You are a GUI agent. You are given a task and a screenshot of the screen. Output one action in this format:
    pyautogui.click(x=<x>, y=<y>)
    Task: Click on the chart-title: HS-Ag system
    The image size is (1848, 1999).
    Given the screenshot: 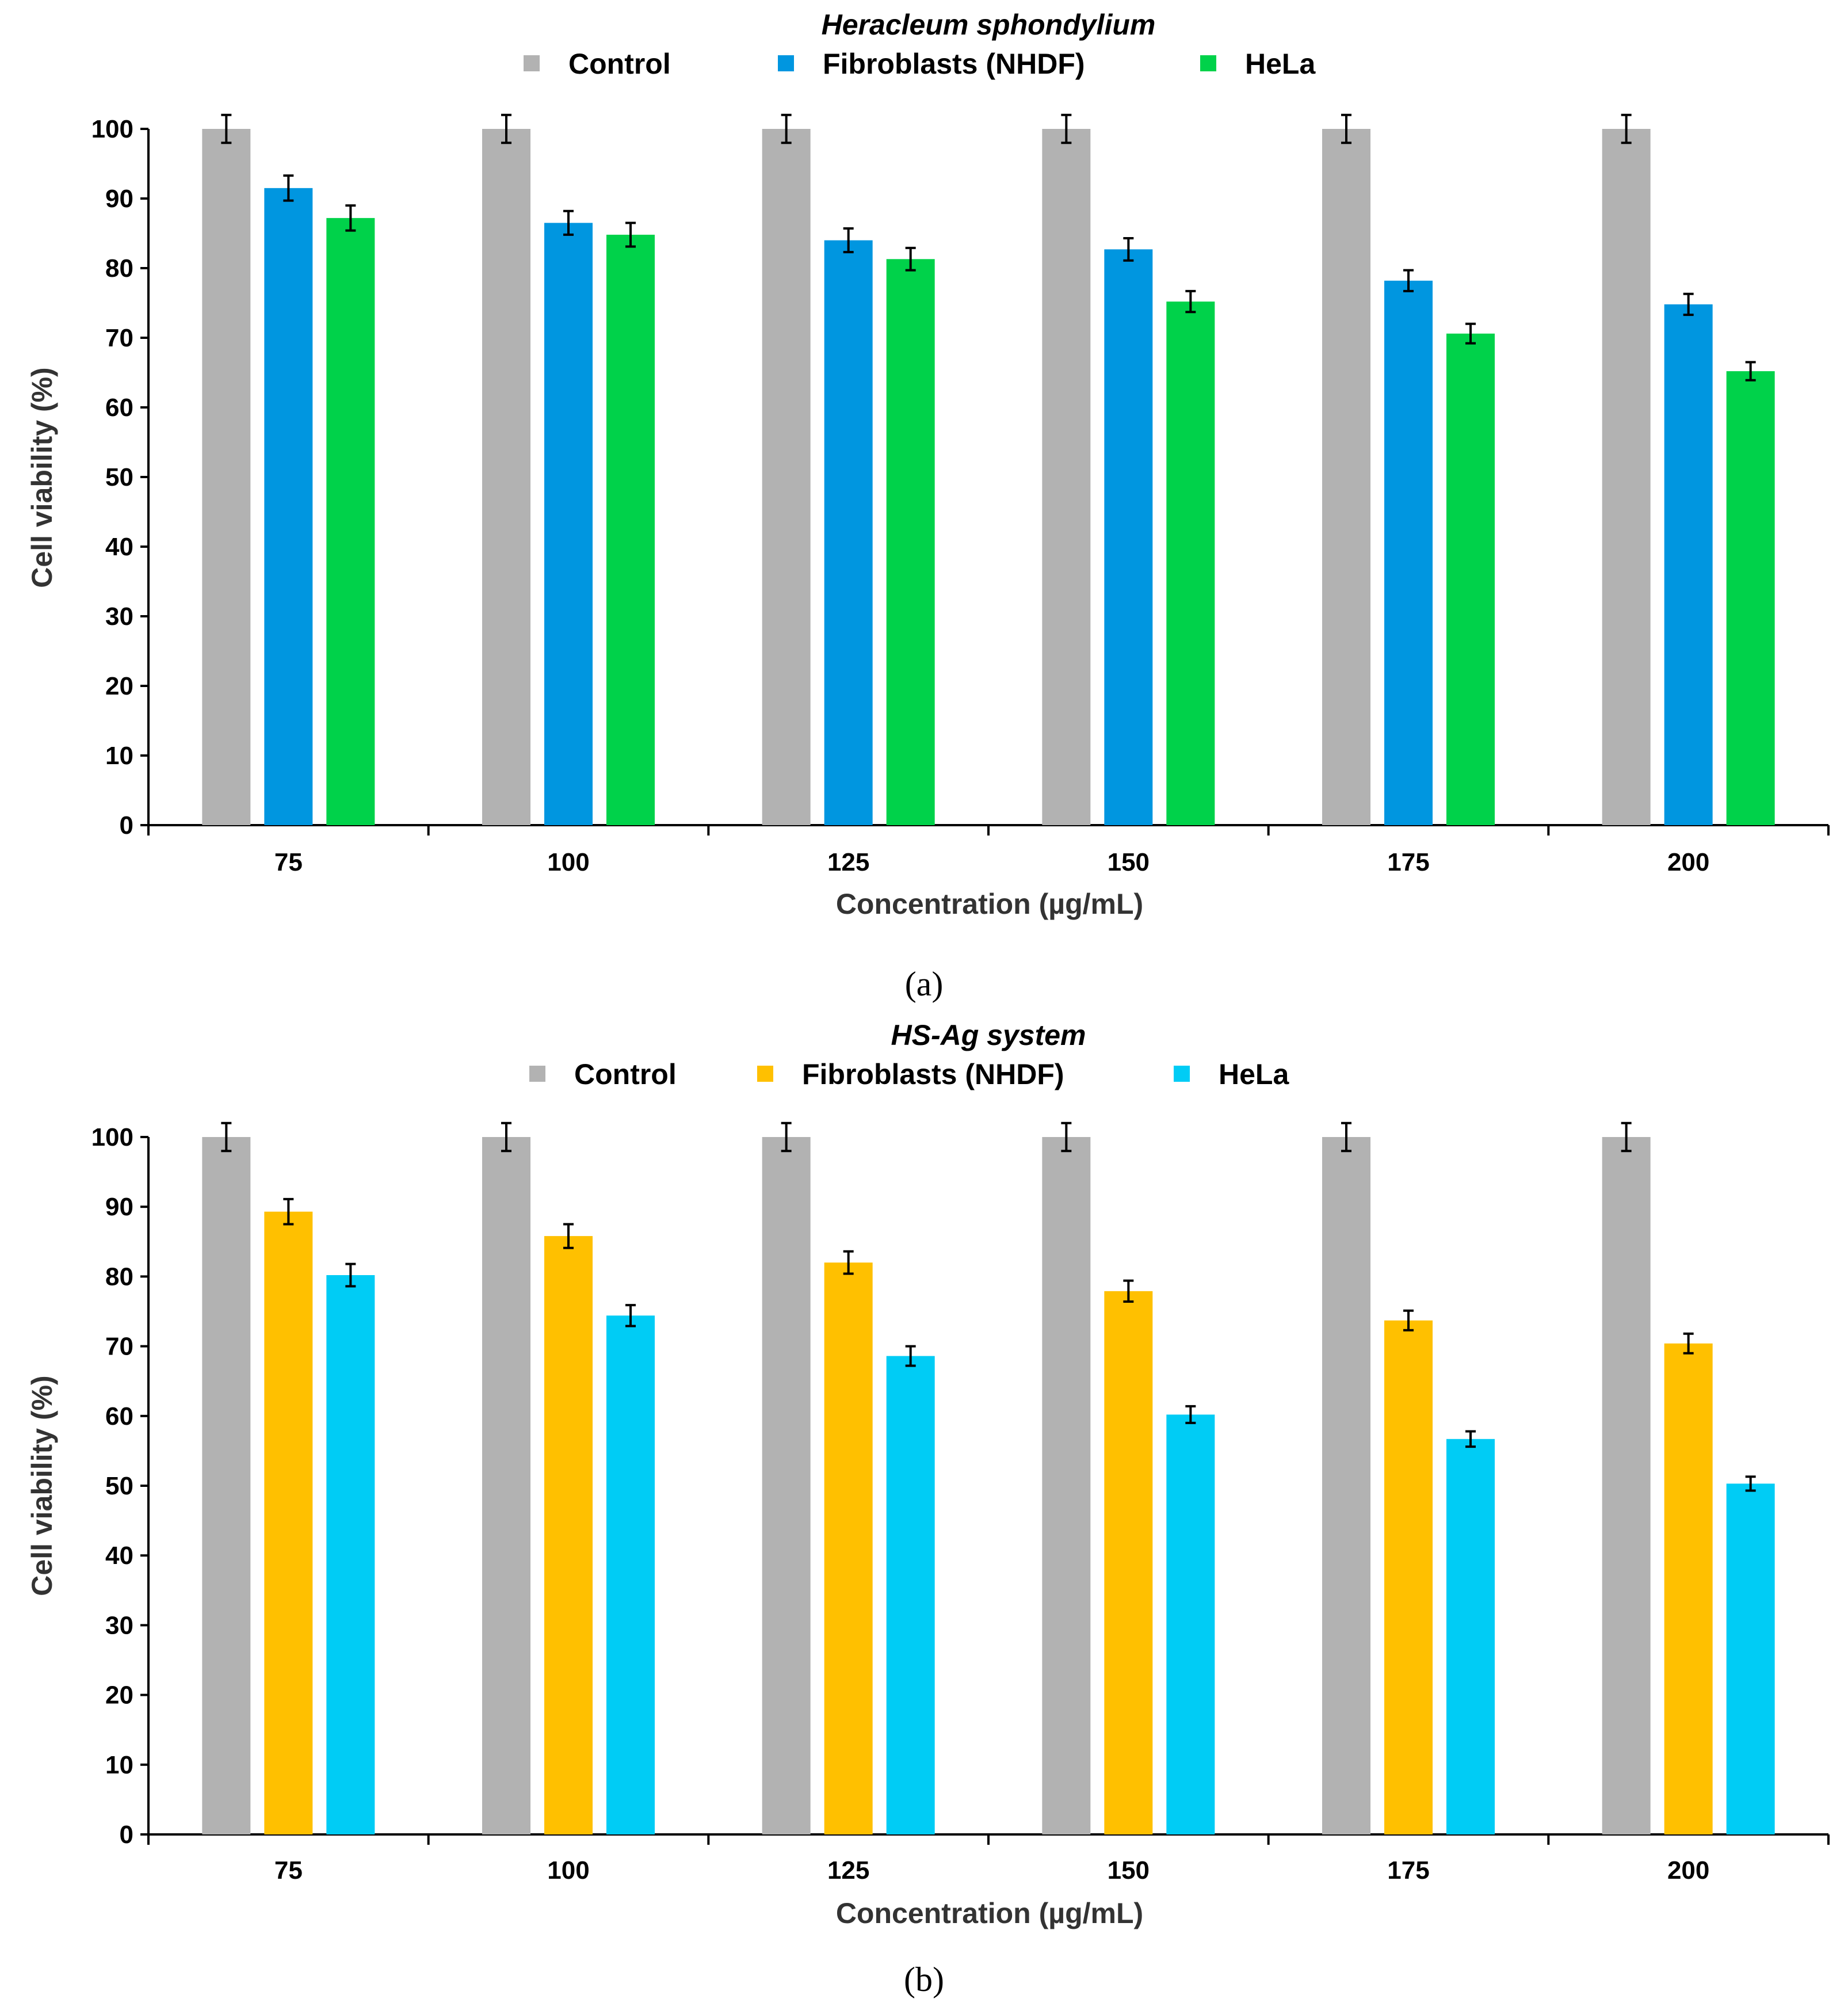 What is the action you would take?
    pyautogui.click(x=988, y=1035)
    